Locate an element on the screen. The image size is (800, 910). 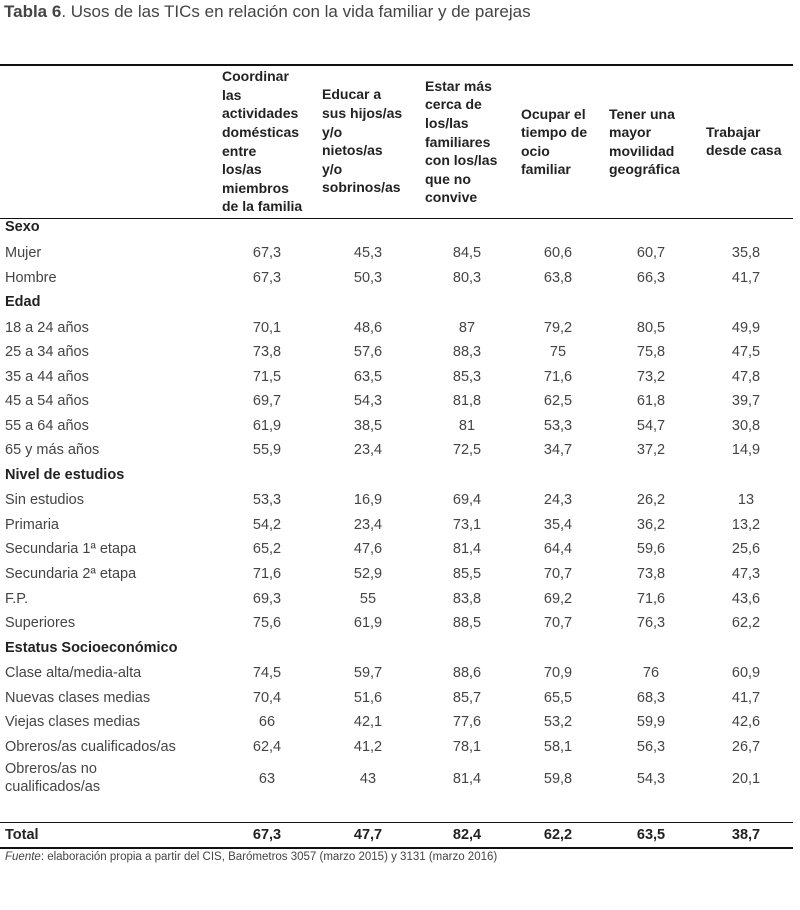
cell-value: 65,5 is located at coordinates (558, 698).